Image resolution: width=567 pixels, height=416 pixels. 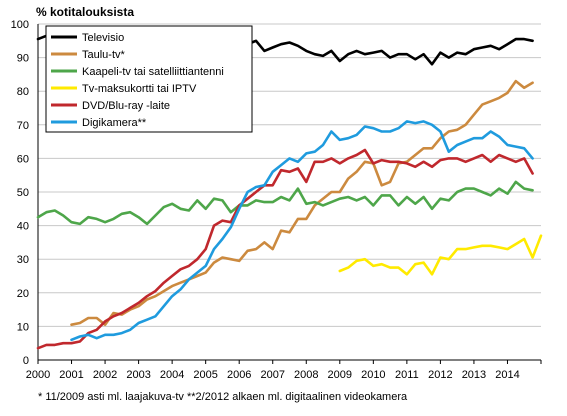 I want to click on y-tick-label: 50, so click(x=23, y=193).